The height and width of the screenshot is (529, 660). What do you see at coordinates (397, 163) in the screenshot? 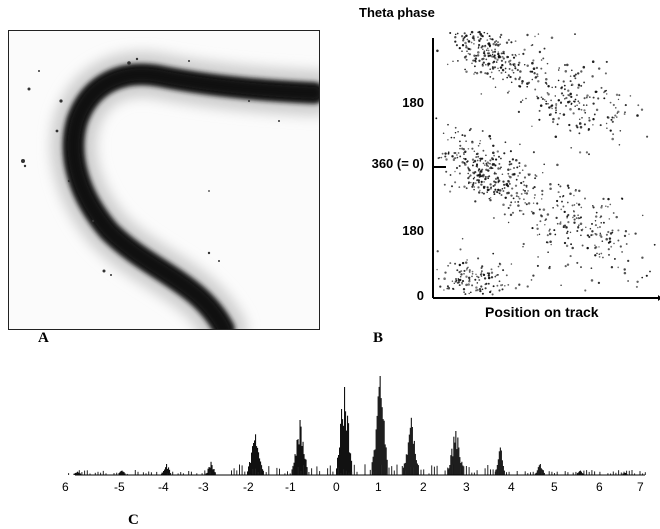
I see `y-tick-label: 360 (= 0)` at bounding box center [397, 163].